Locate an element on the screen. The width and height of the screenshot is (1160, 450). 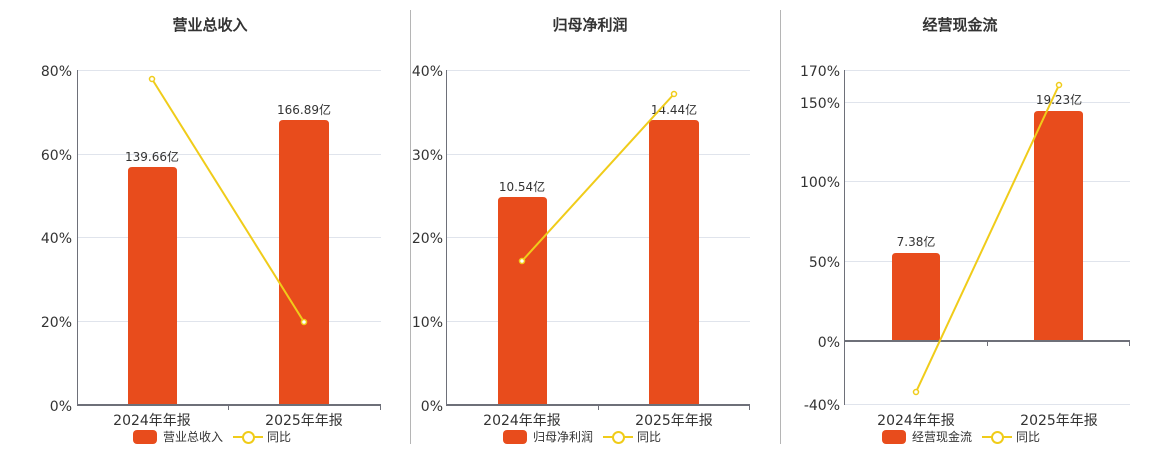
chart-title: 营业总收入 is located at coordinates (210, 25).